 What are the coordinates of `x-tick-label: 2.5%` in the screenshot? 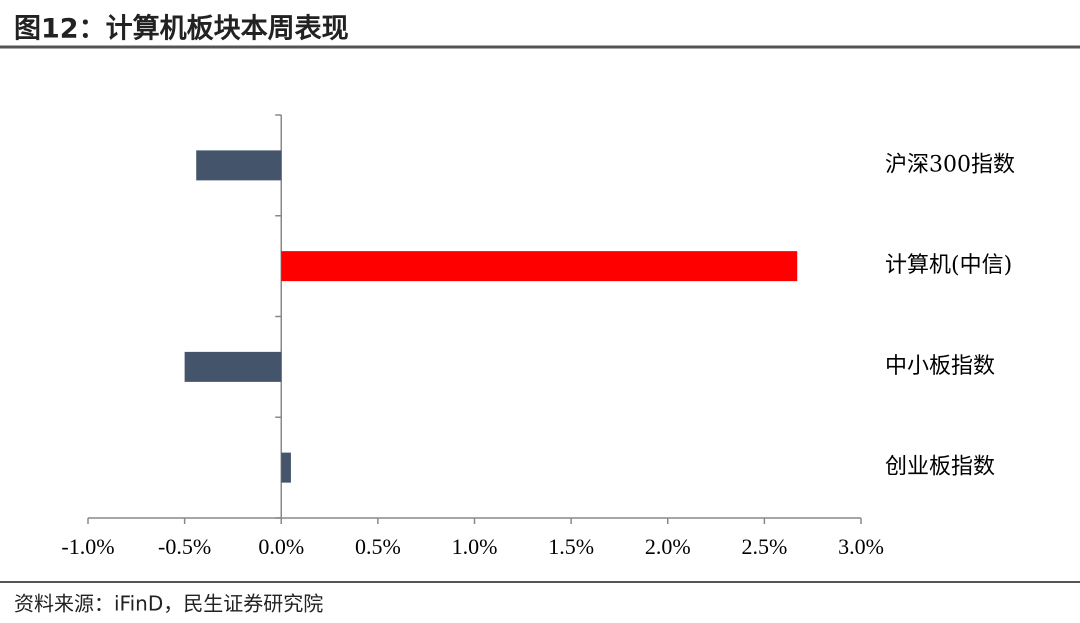 It's located at (764, 546).